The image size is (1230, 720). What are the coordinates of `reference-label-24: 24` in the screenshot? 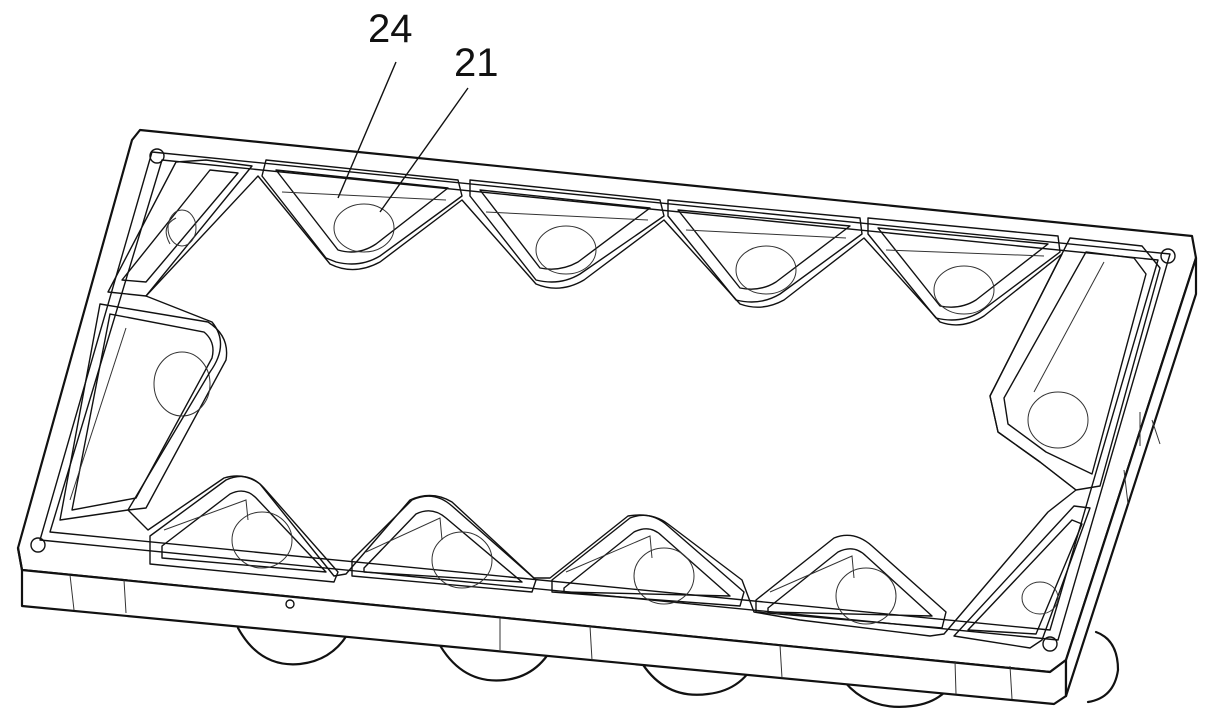 It's located at (390, 29).